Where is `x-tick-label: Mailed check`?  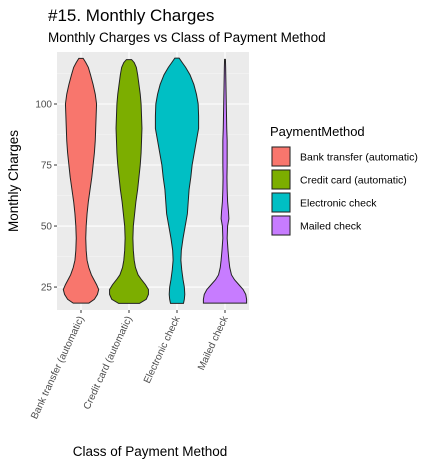
x-tick-label: Mailed check is located at coordinates (213, 343).